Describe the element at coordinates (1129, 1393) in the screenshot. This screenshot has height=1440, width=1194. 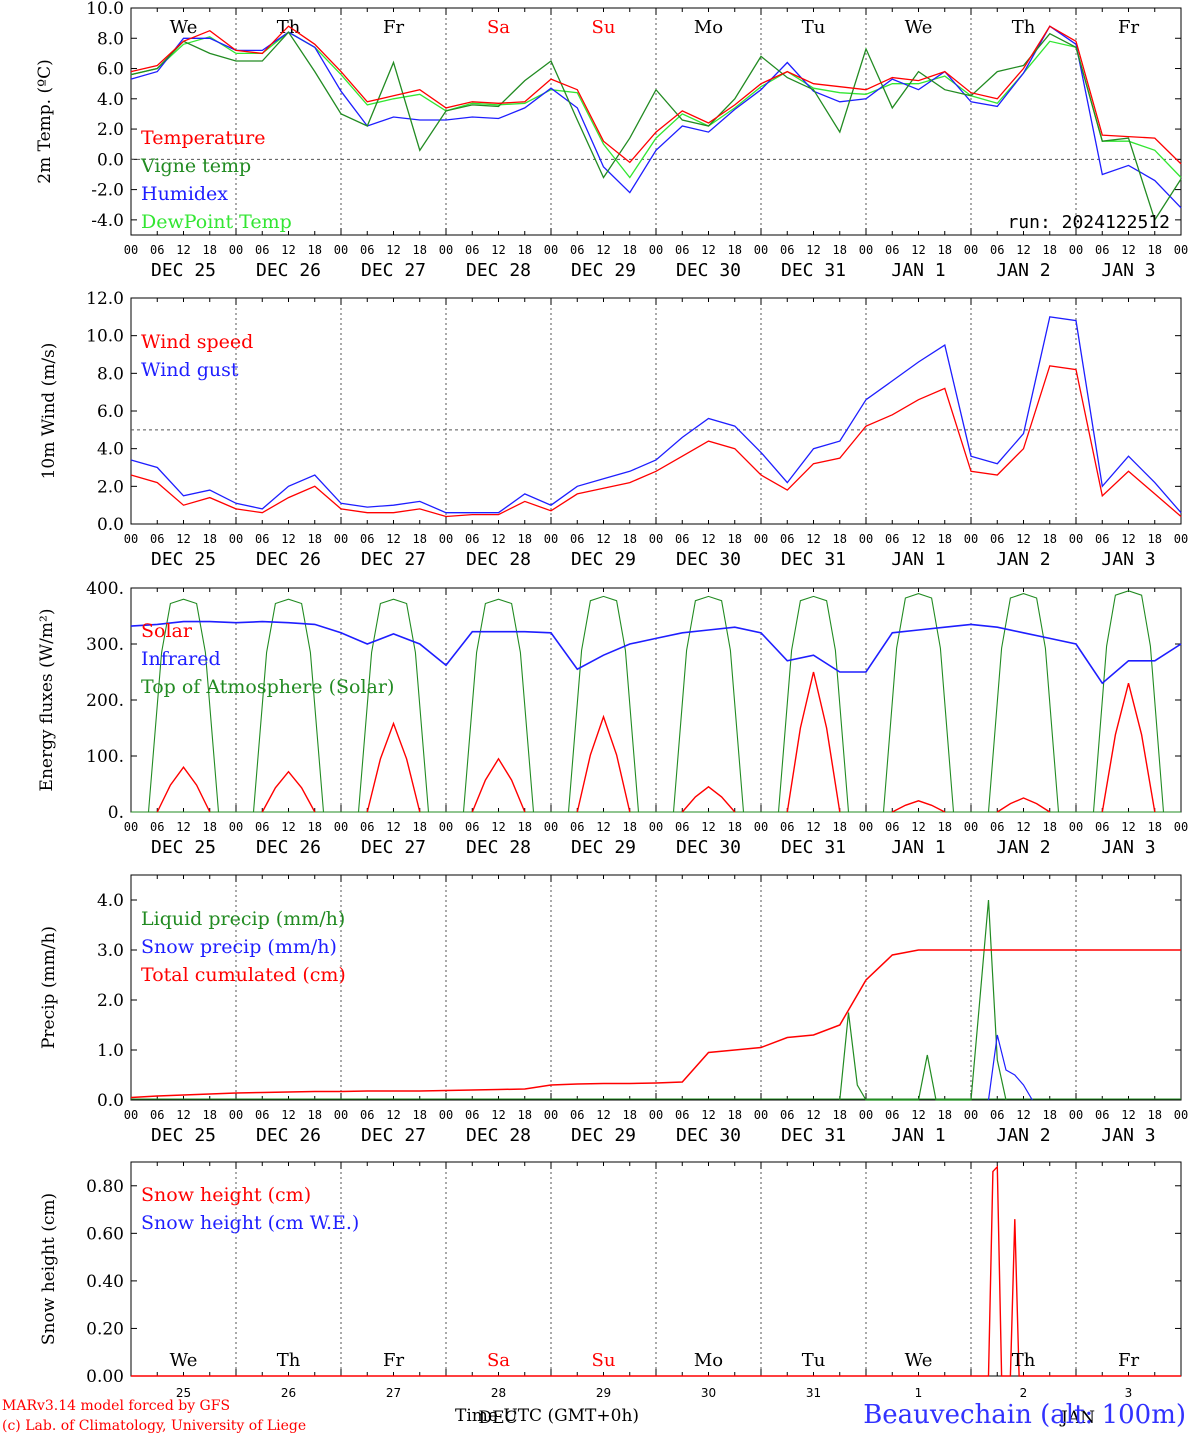
I see `day-number-label: 3` at that location.